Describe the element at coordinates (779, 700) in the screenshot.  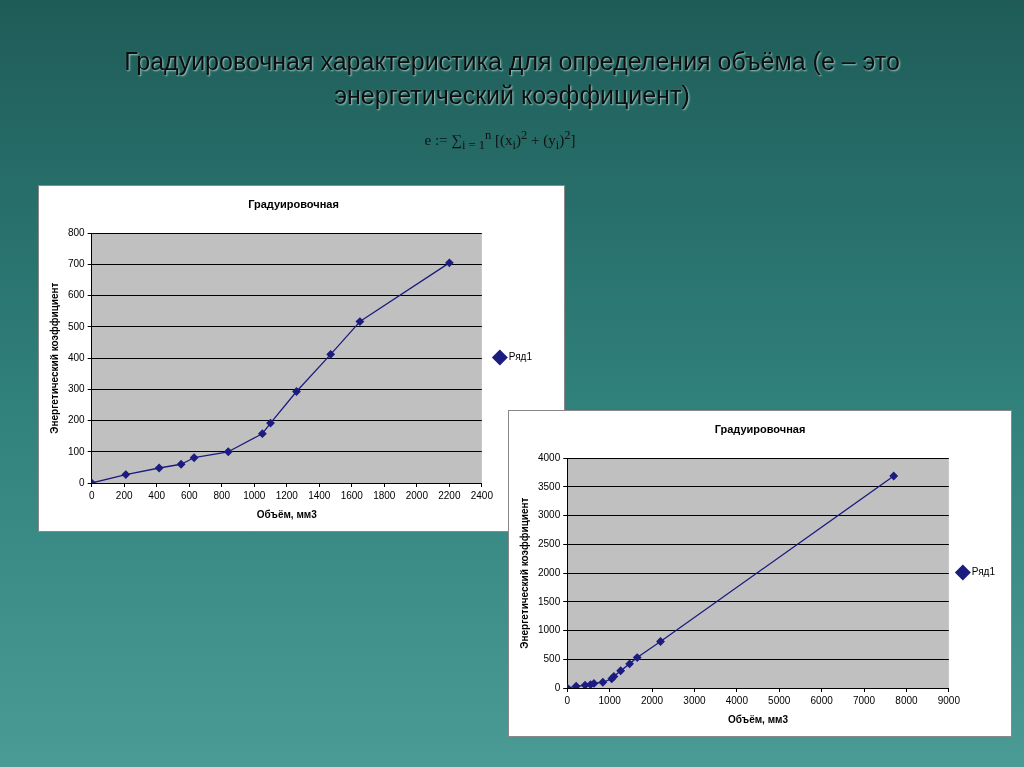
I see `x-tick-label: 5000` at that location.